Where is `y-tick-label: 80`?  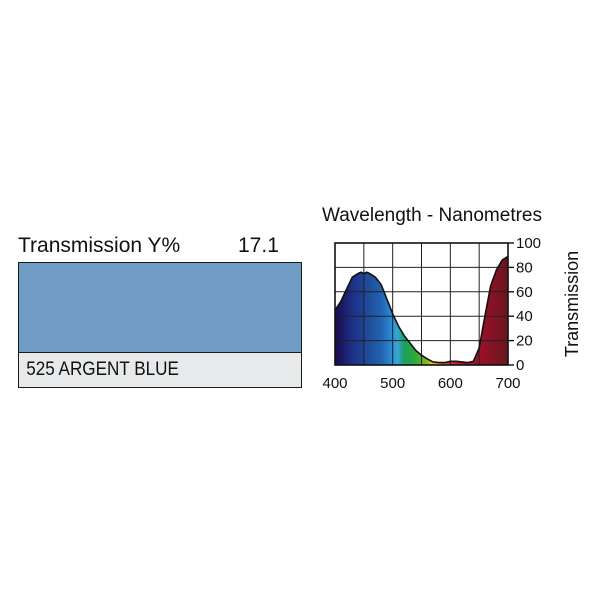 y-tick-label: 80 is located at coordinates (524, 267).